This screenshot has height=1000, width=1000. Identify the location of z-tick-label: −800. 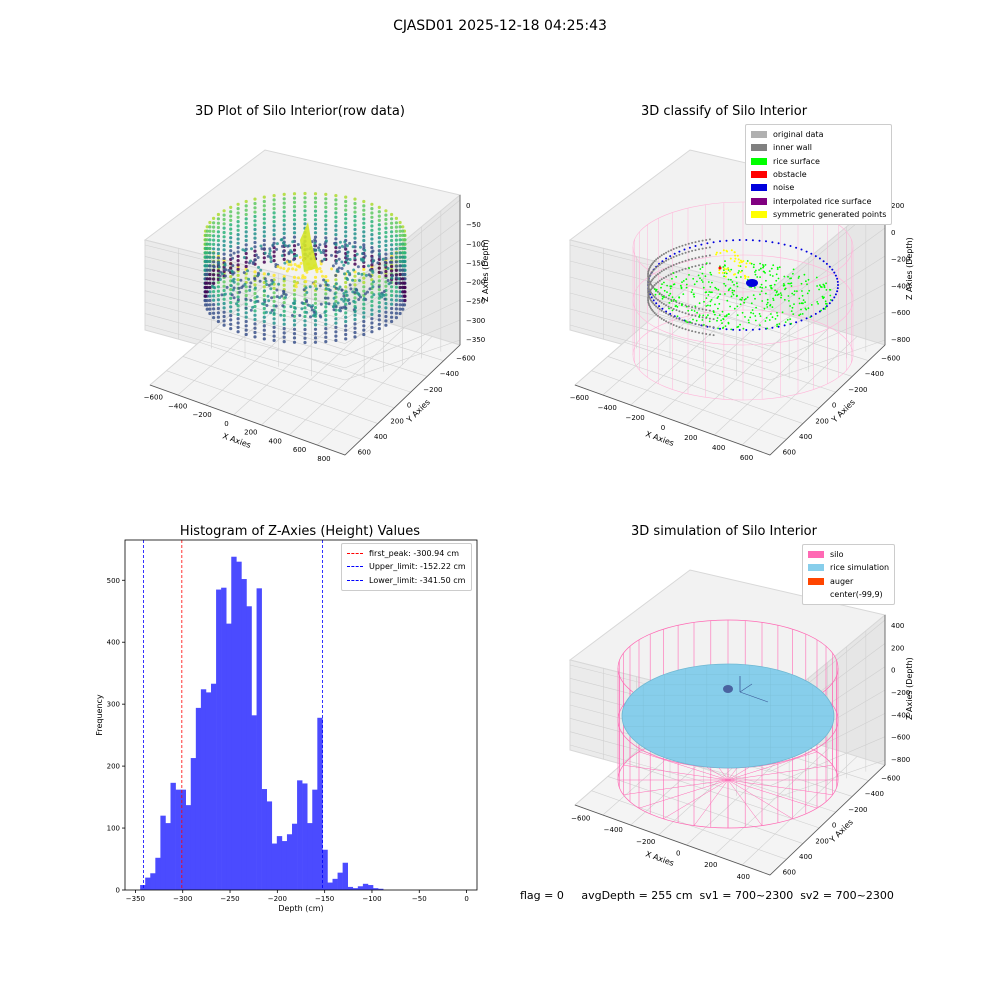
(900, 340).